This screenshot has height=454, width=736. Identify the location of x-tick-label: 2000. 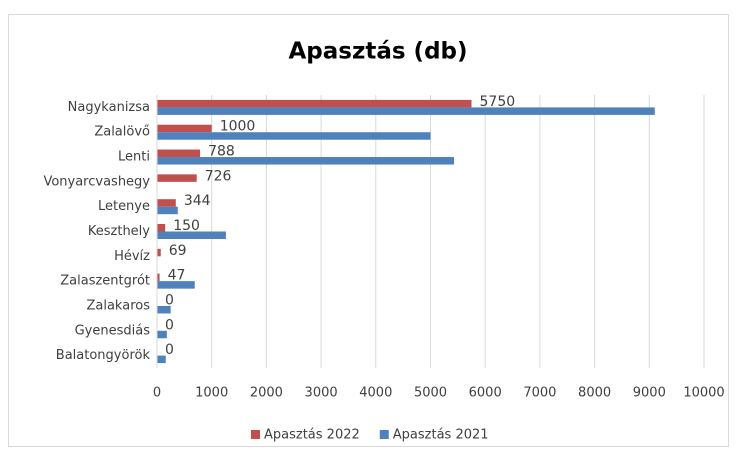
(266, 393).